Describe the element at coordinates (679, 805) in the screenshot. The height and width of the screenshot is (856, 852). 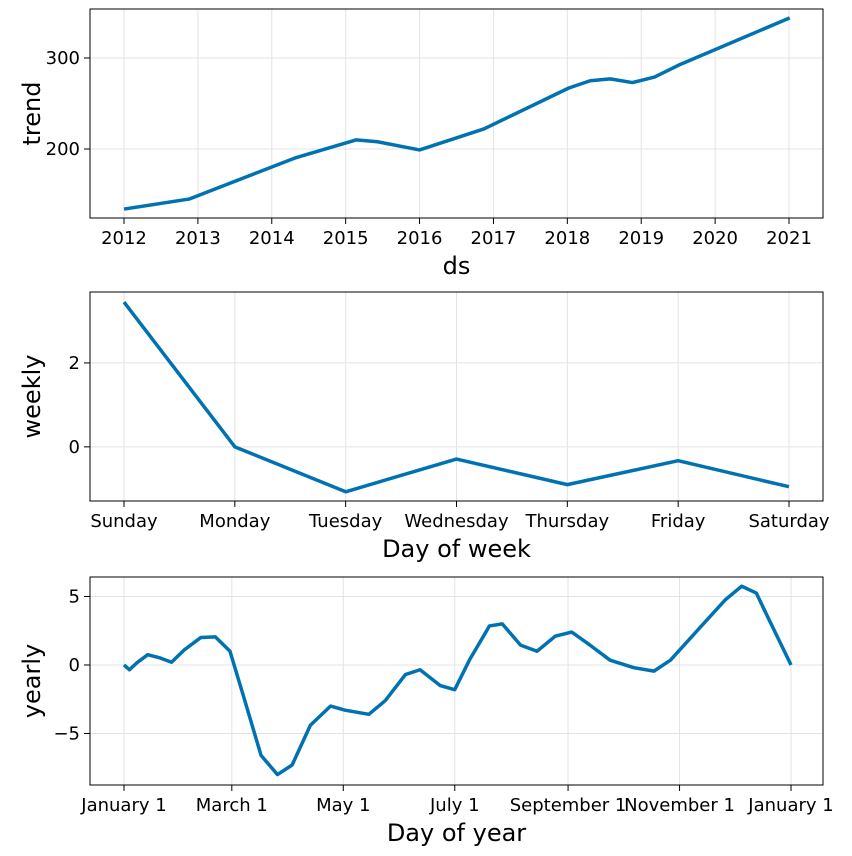
I see `x-tick-label: November 1` at that location.